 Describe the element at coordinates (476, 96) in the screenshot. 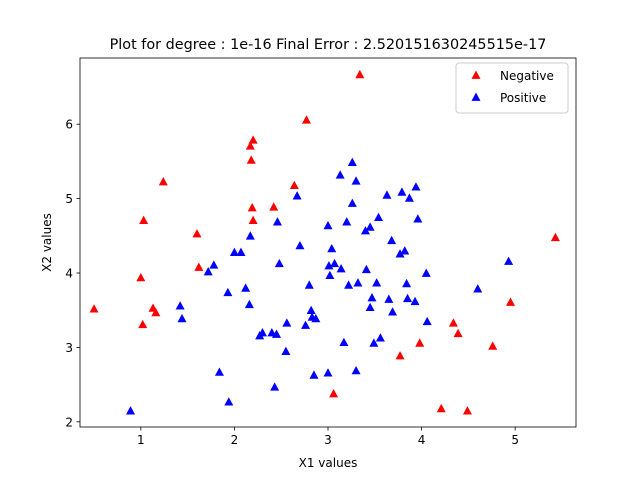

I see `legend-marker-positive` at that location.